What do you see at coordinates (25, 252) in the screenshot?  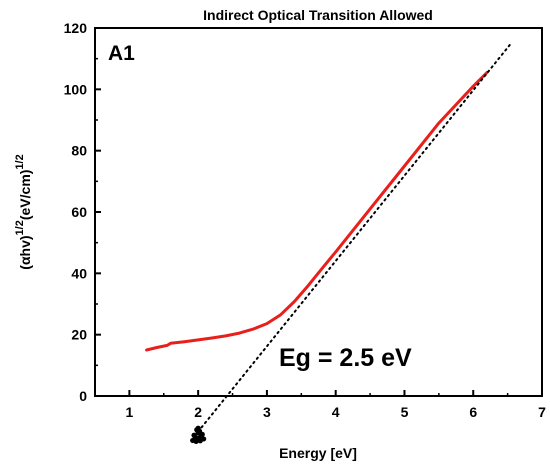 I see `y-label-base: (αhv)` at bounding box center [25, 252].